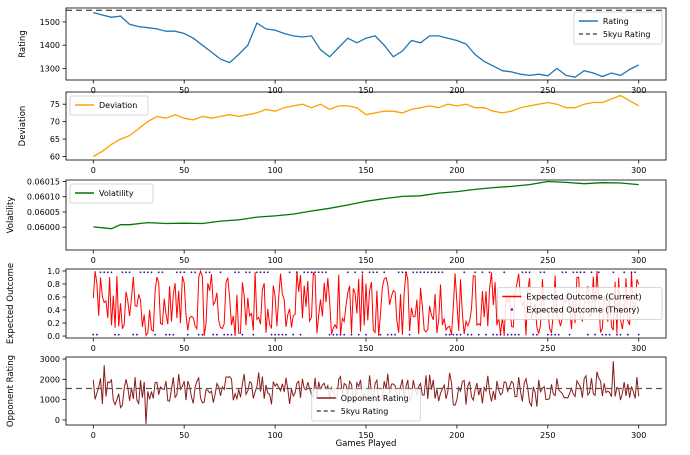 The width and height of the screenshot is (690, 455). What do you see at coordinates (50, 45) in the screenshot?
I see `y-tick-label: 1400` at bounding box center [50, 45].